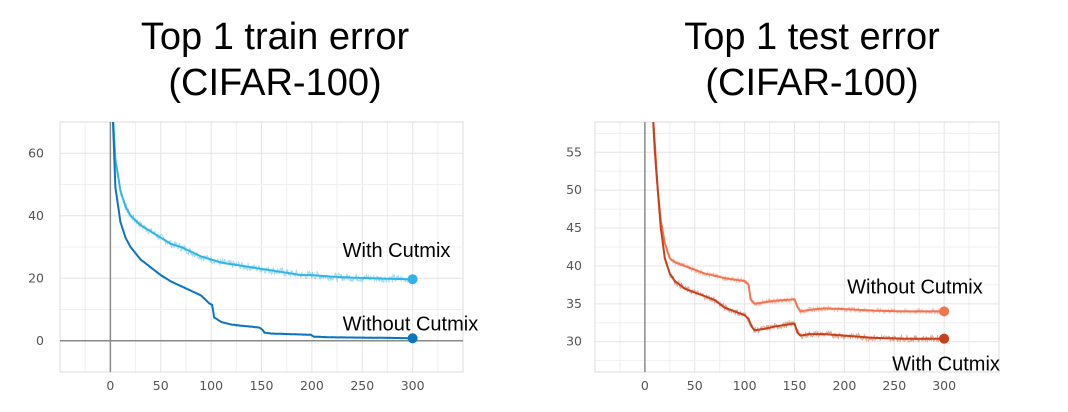 The width and height of the screenshot is (1068, 412). What do you see at coordinates (40, 340) in the screenshot?
I see `y-tick-label: 0` at bounding box center [40, 340].